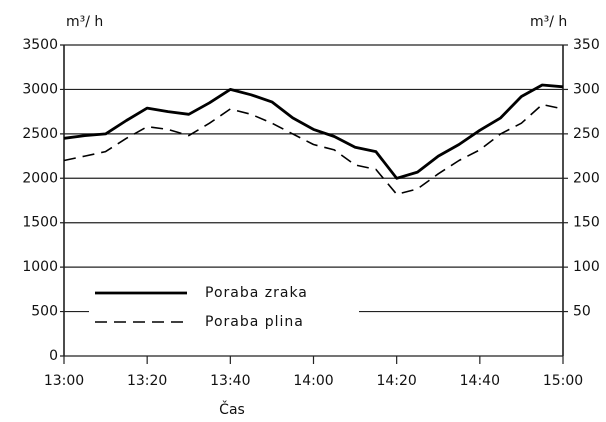 This screenshot has width=606, height=422. What do you see at coordinates (256, 293) in the screenshot?
I see `legend-label: Poraba zraka` at bounding box center [256, 293].